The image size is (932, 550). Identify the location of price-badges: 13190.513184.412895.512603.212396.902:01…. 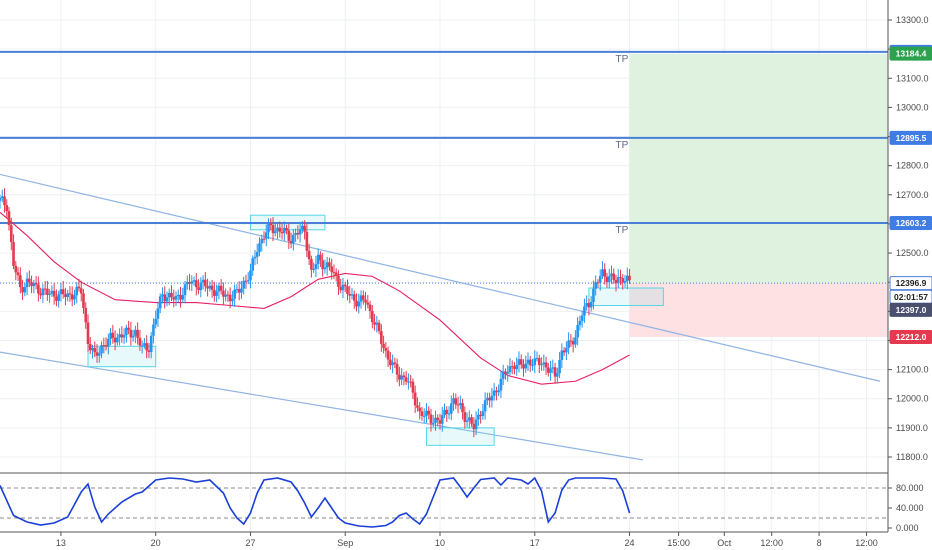
(910, 194).